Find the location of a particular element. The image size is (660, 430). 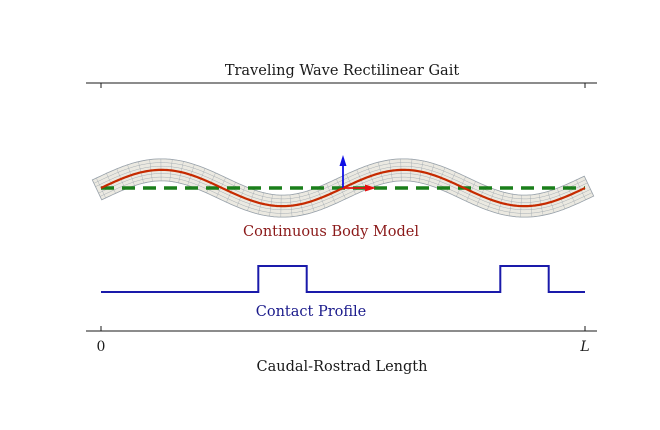

frame-x-arrowhead is located at coordinates (370, 188).